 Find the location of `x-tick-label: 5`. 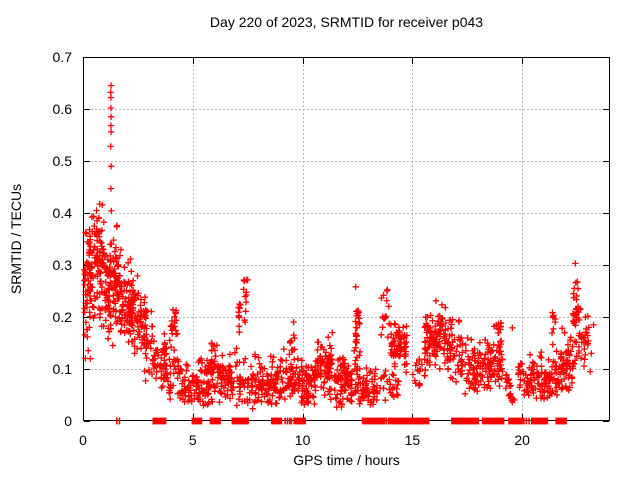

x-tick-label: 5 is located at coordinates (193, 440).